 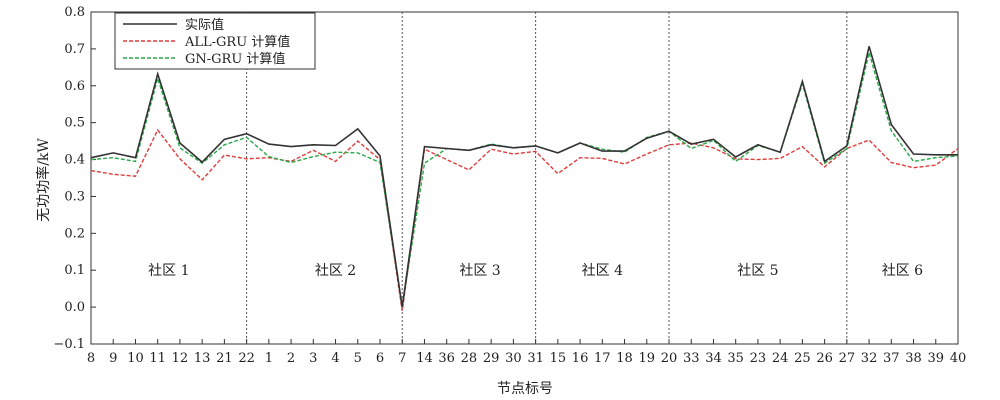 I want to click on x-tick-label: 15, so click(x=558, y=358).